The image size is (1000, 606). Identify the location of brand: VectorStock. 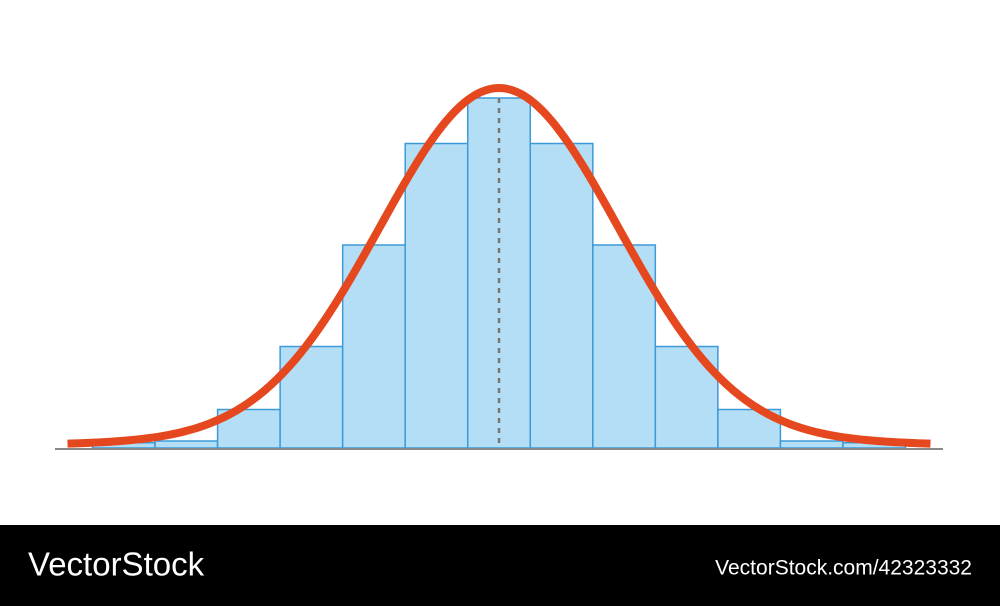
(116, 564).